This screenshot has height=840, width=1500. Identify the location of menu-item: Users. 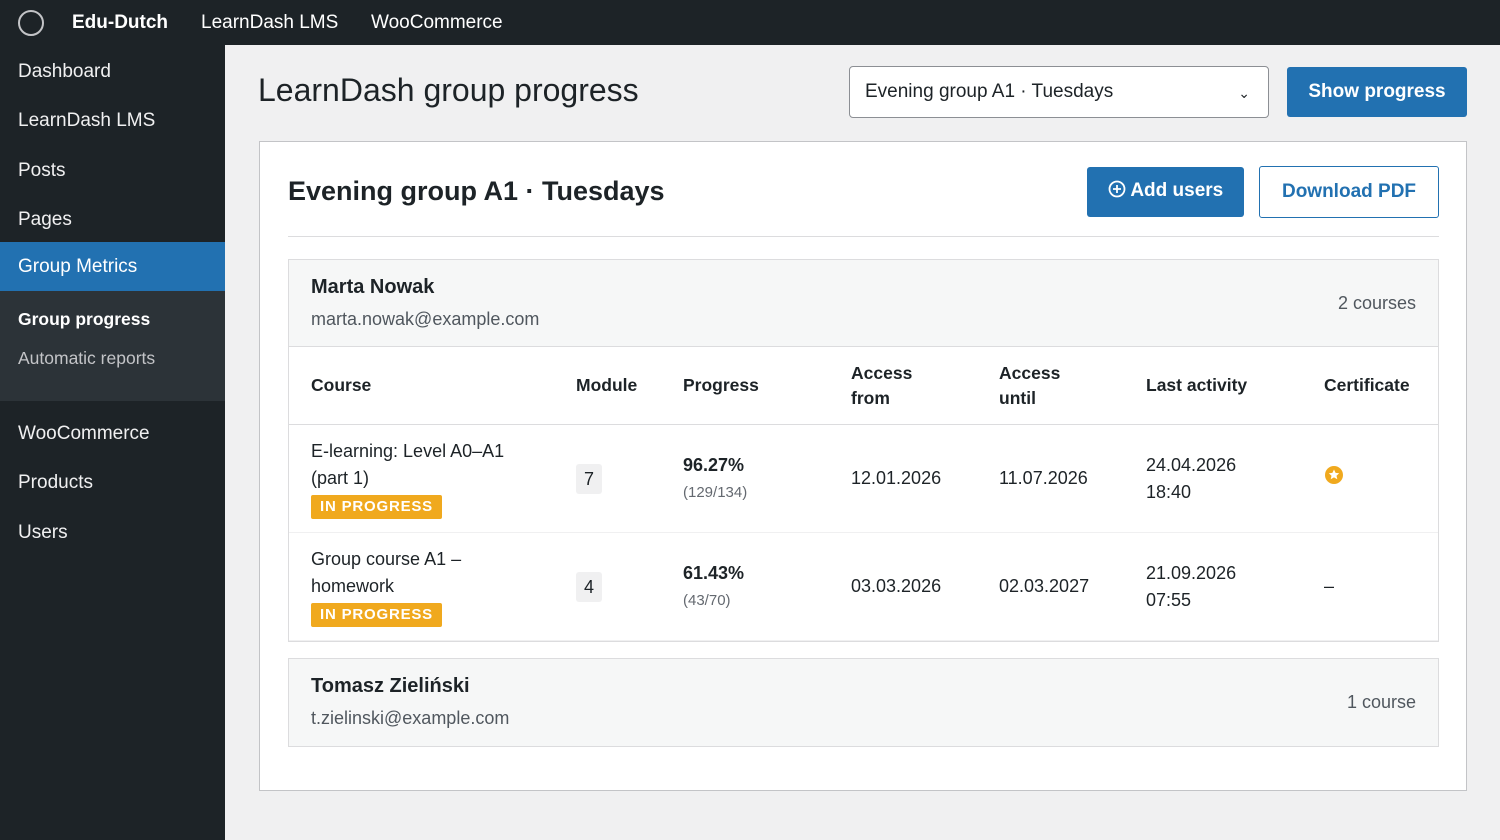
(43, 532).